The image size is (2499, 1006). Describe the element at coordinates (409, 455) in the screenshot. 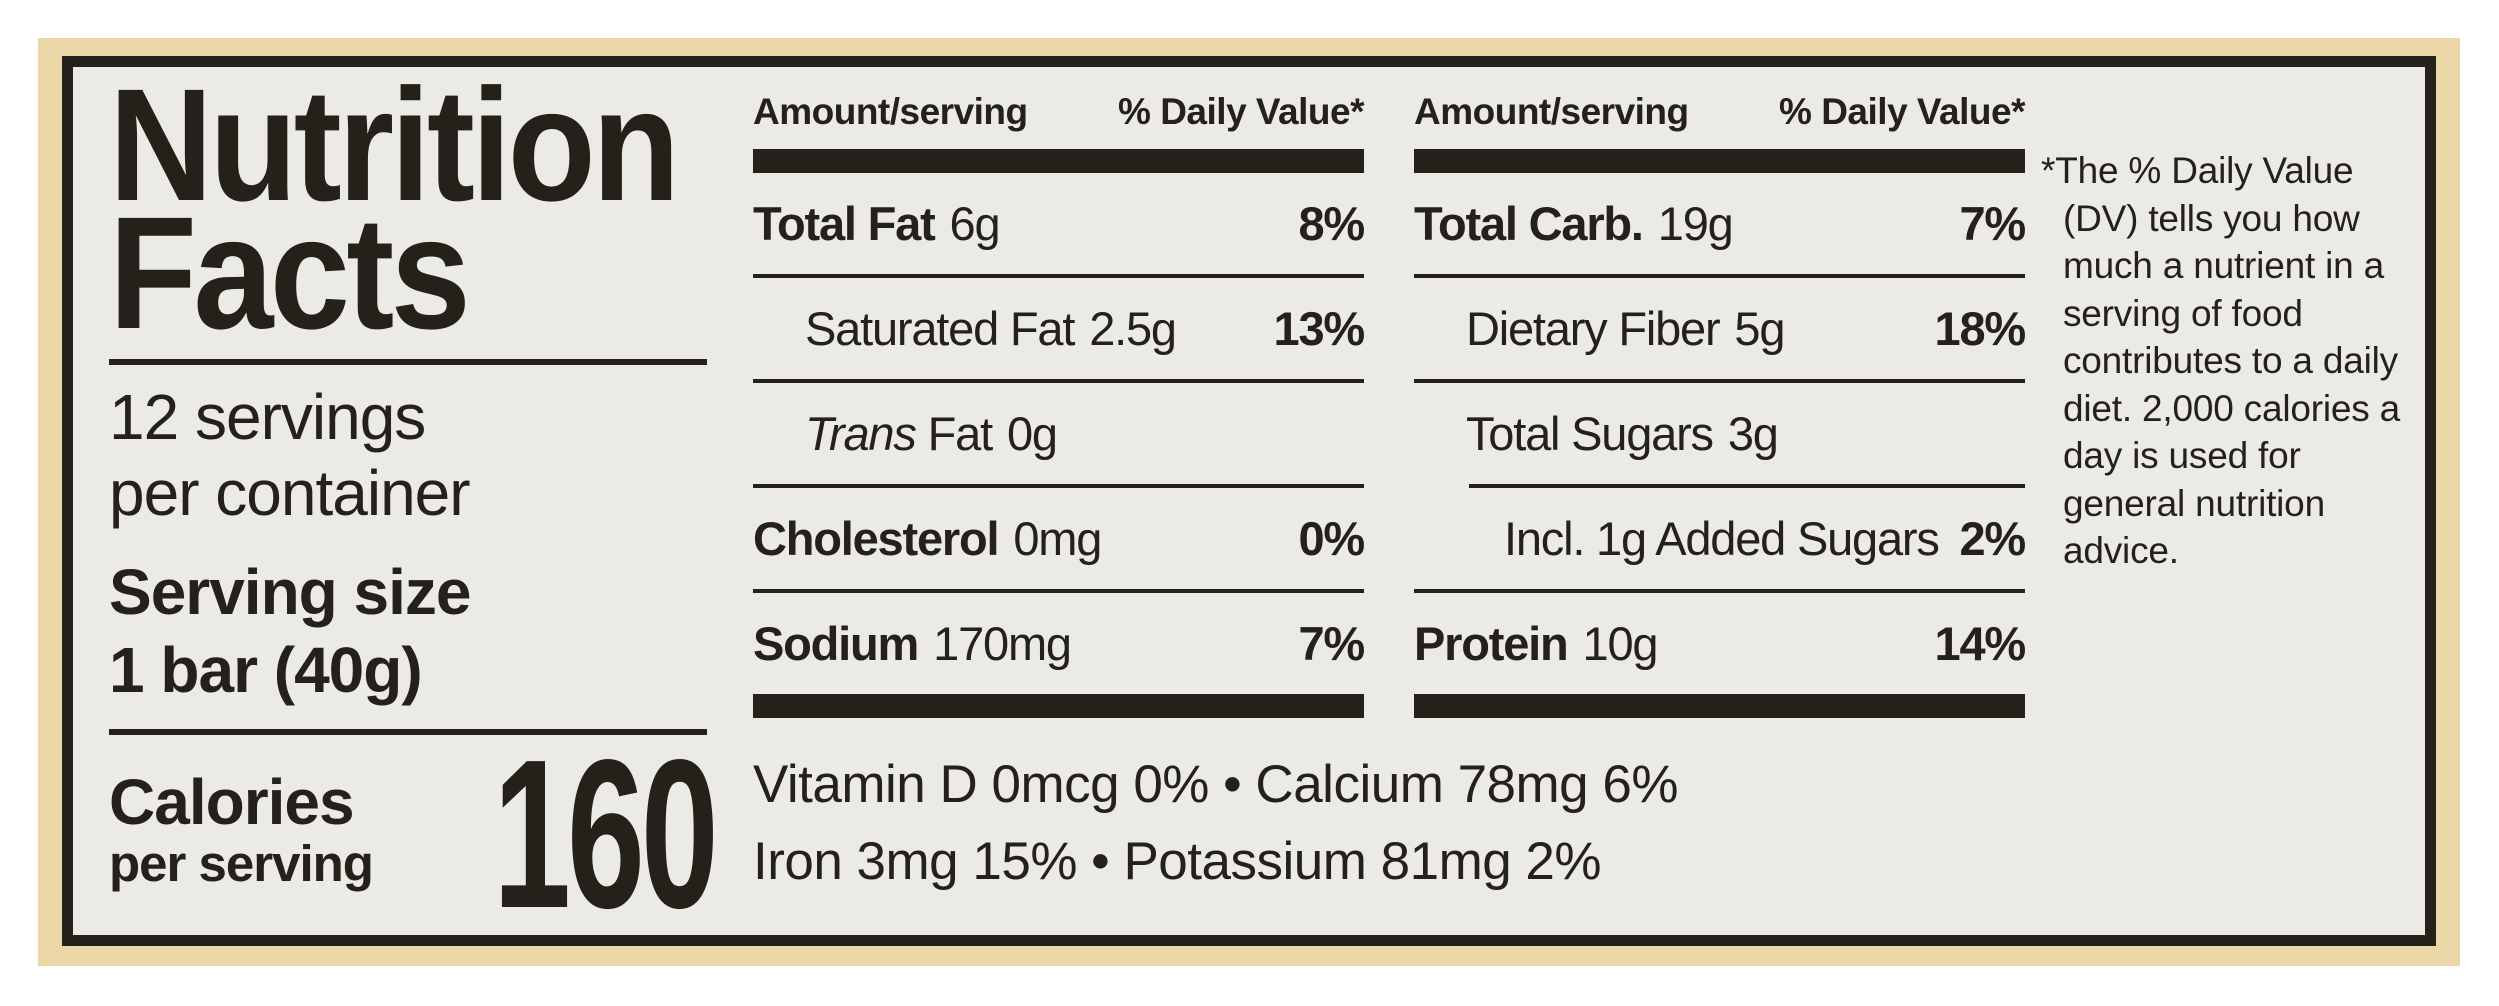

I see `servings-per-container: 12 servings per container` at that location.